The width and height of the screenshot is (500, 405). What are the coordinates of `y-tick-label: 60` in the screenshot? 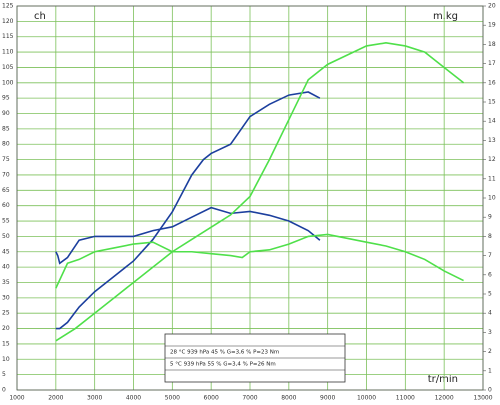 It's located at (6, 205).